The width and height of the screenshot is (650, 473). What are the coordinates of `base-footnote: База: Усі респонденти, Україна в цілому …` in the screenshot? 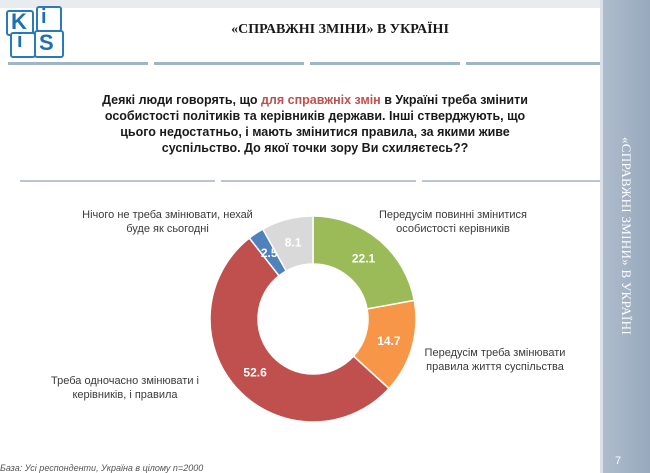 It's located at (102, 468).